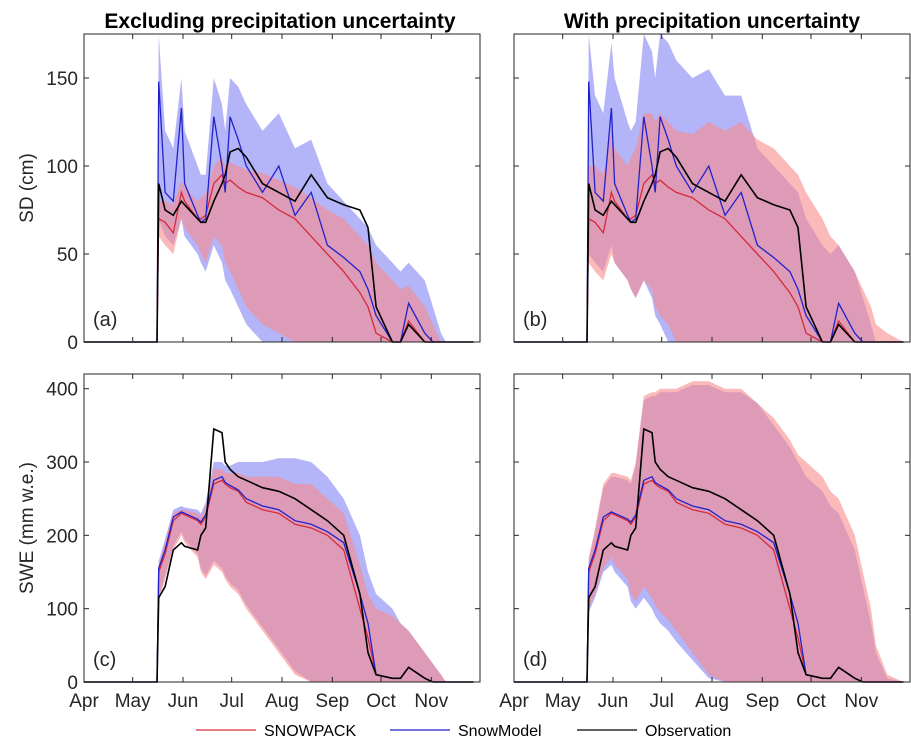  What do you see at coordinates (104, 660) in the screenshot?
I see `panel-label: (c)` at bounding box center [104, 660].